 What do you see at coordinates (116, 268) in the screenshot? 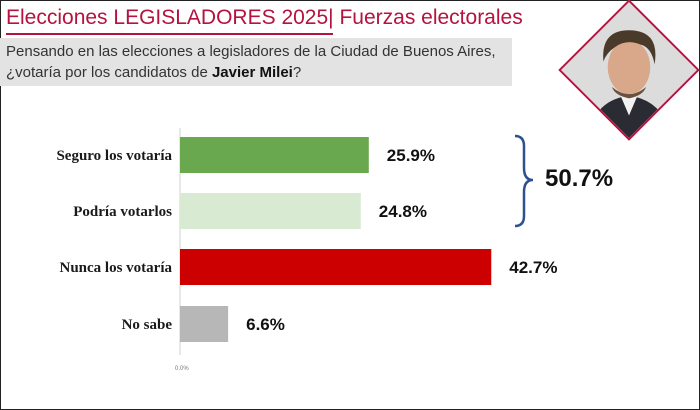
I see `category-label: Nunca los votaría` at bounding box center [116, 268].